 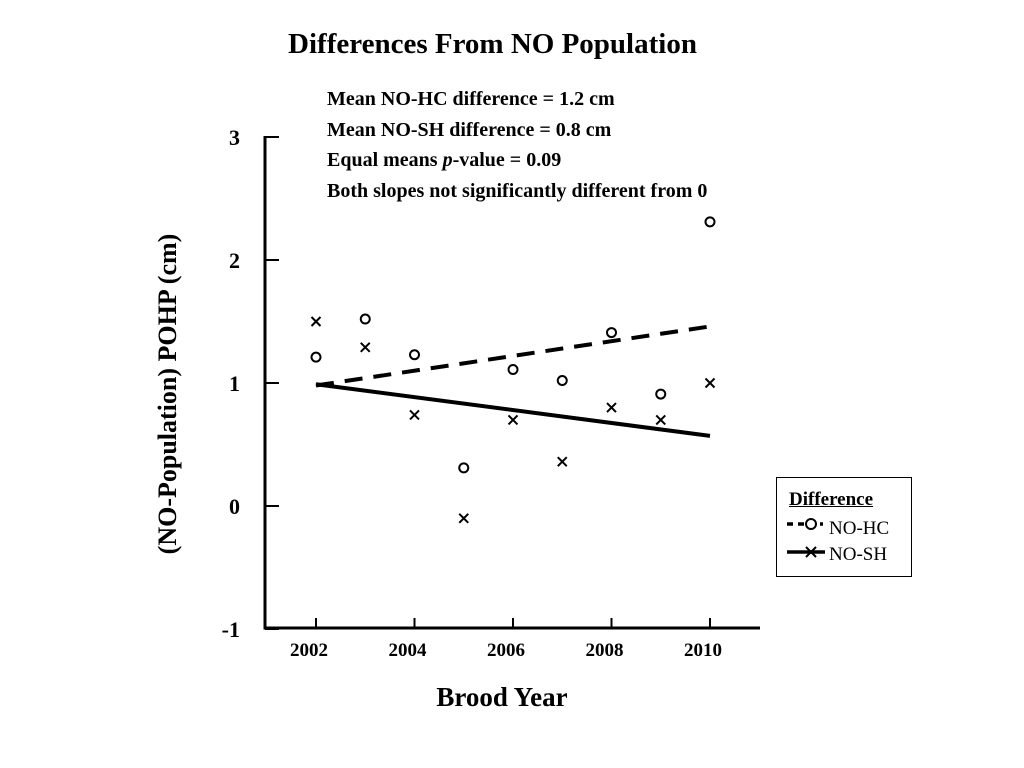 What do you see at coordinates (811, 524) in the screenshot?
I see `legend-circle-marker` at bounding box center [811, 524].